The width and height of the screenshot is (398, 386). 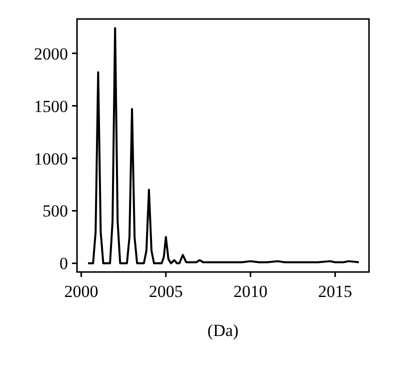 What do you see at coordinates (55, 211) in the screenshot?
I see `y-tick-label: 500` at bounding box center [55, 211].